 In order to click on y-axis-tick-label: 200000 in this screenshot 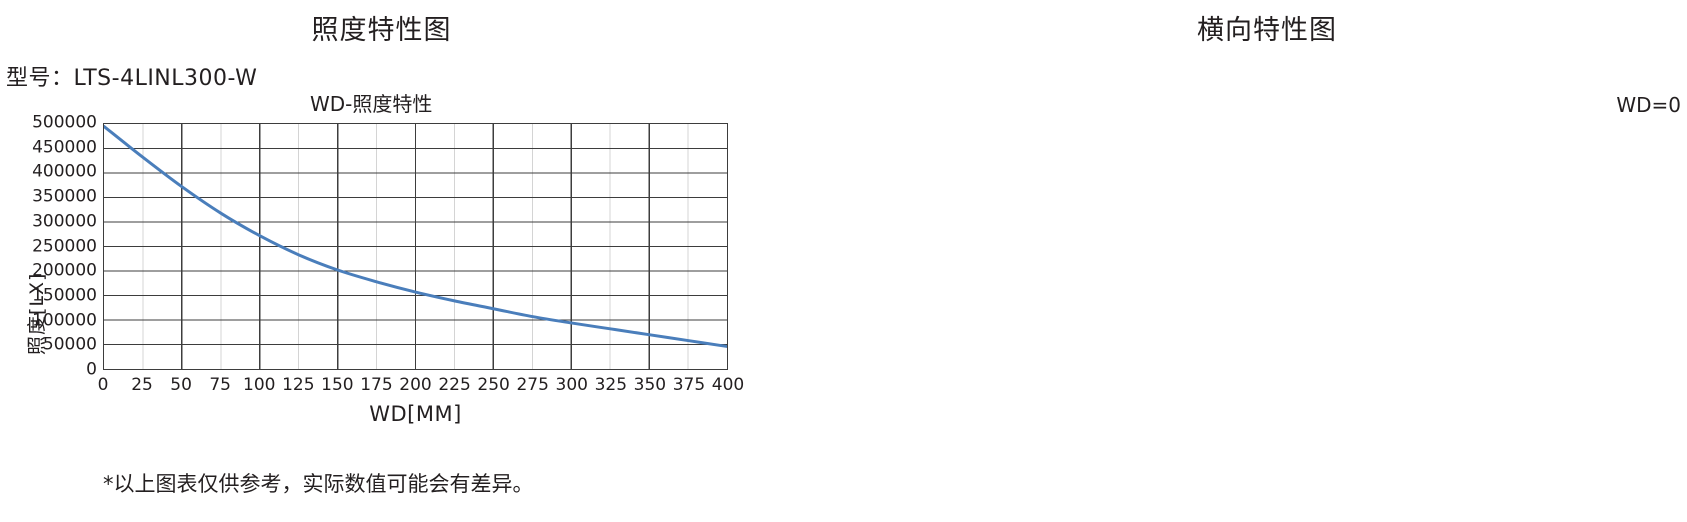, I will do `click(64, 270)`.